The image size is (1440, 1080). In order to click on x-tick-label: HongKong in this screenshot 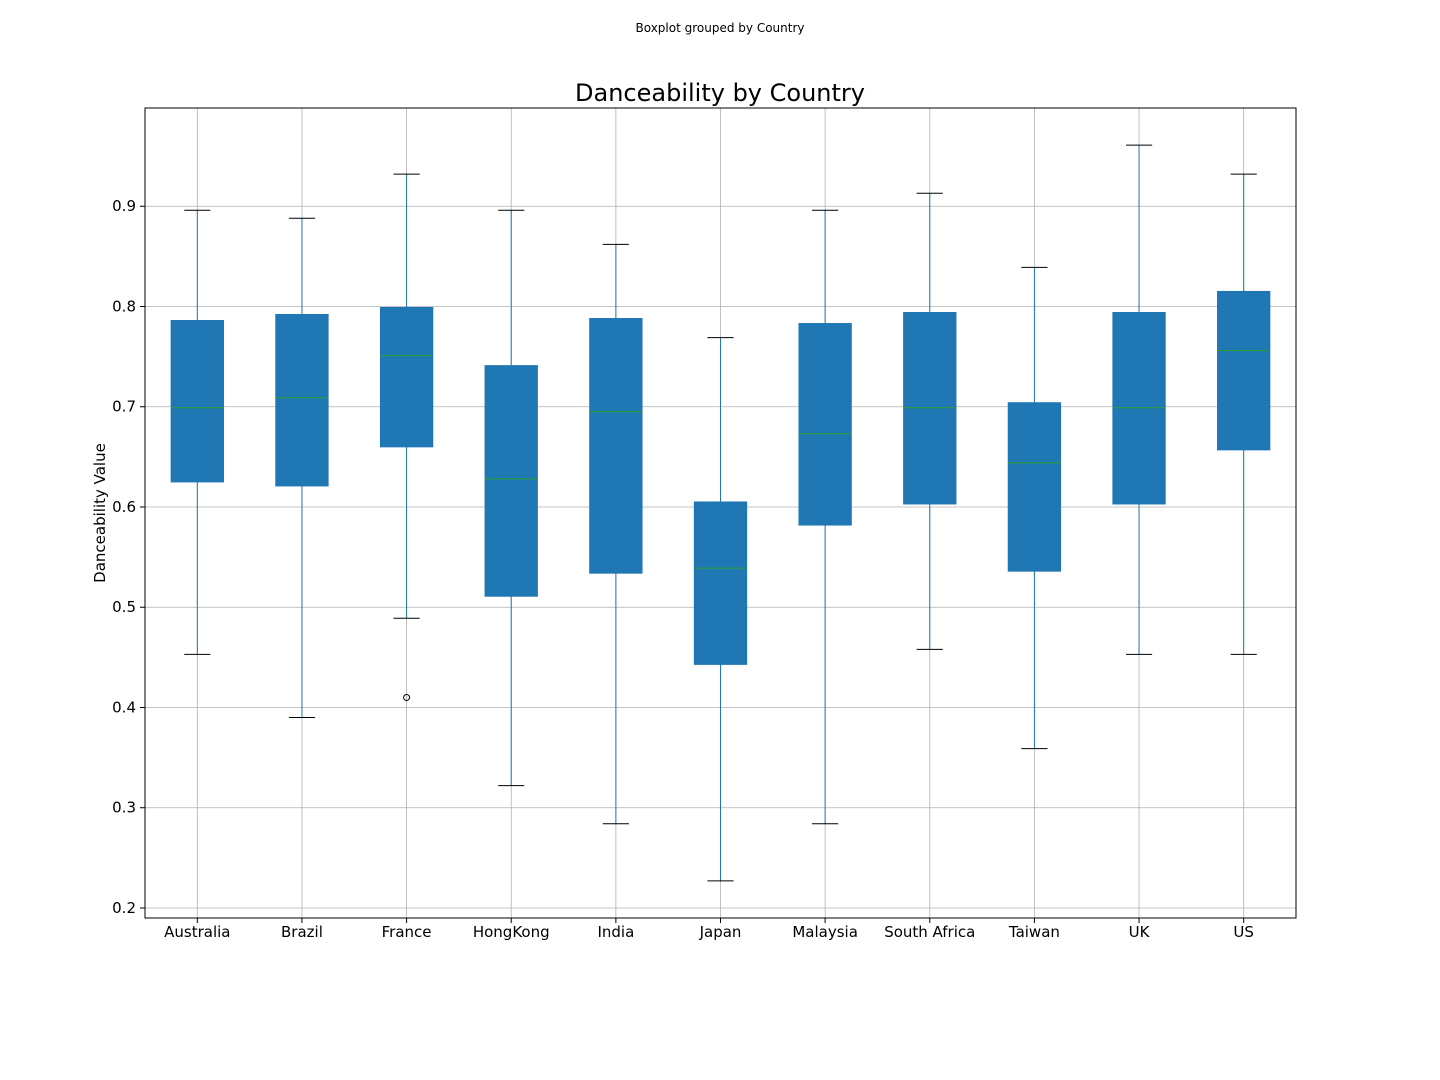, I will do `click(511, 932)`.